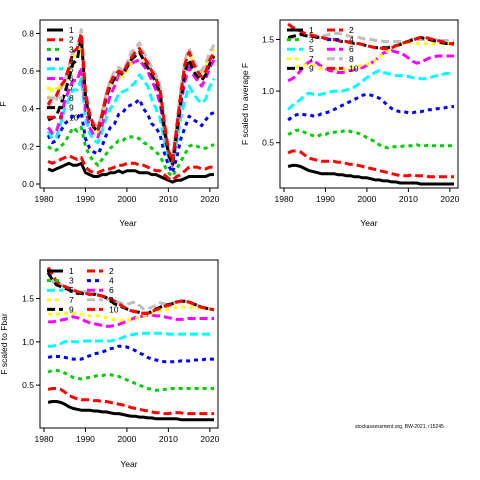  Describe the element at coordinates (28, 71) in the screenshot. I see `y-tick-label: 0.6` at that location.